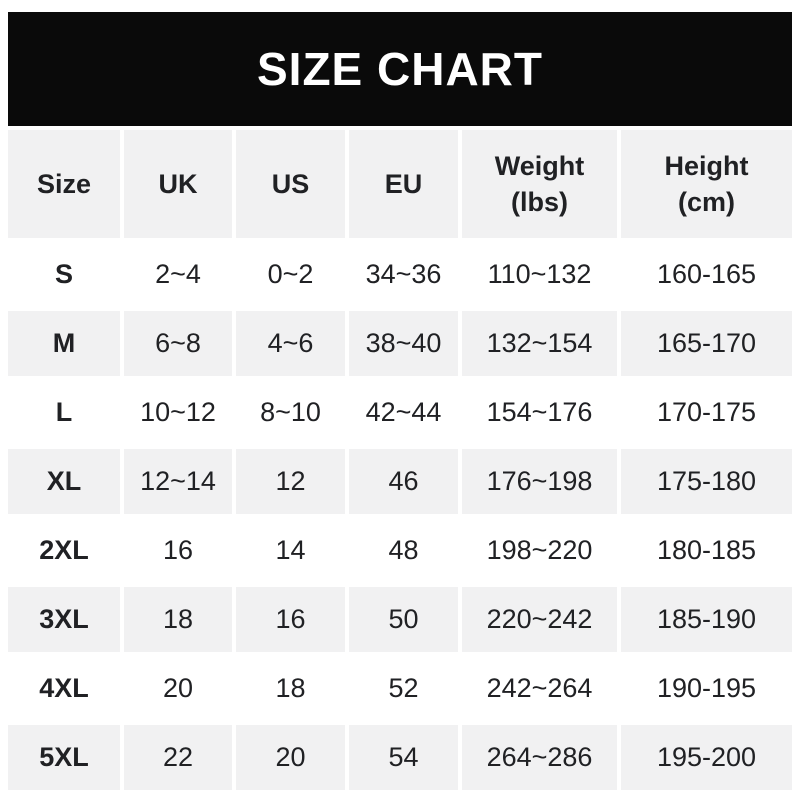 This screenshot has height=800, width=800. Describe the element at coordinates (403, 343) in the screenshot. I see `table-cell: 38~40` at that location.